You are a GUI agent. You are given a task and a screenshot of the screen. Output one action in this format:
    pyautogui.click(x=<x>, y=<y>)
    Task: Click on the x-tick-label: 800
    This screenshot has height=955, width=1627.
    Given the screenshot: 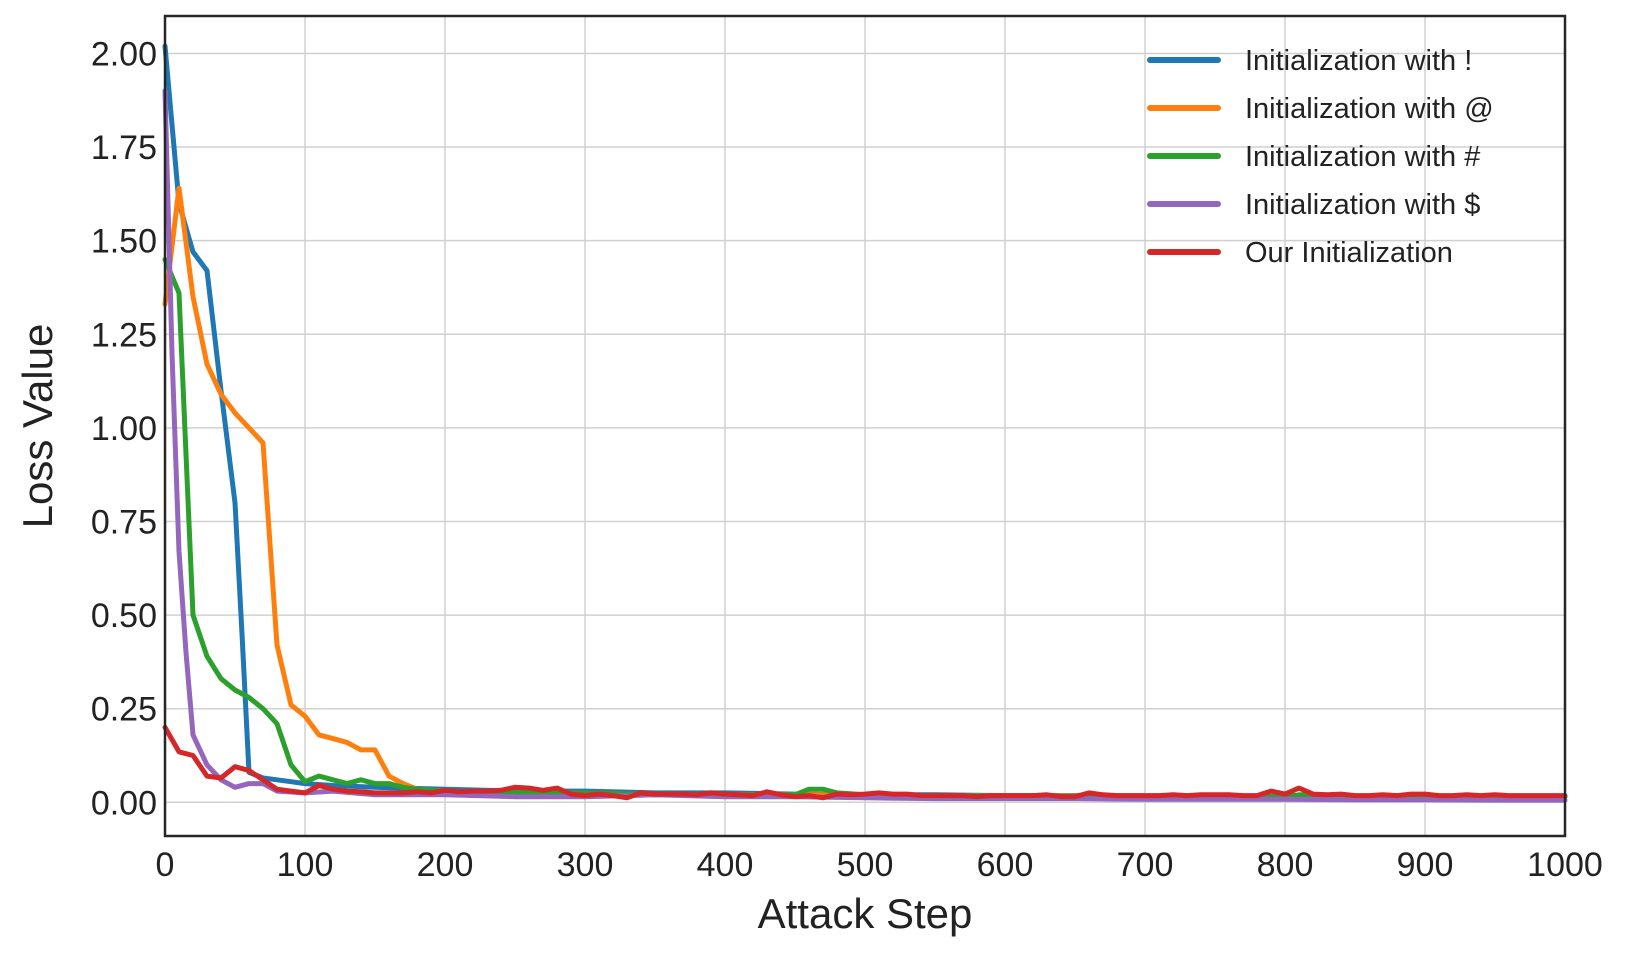 What is the action you would take?
    pyautogui.click(x=1285, y=865)
    